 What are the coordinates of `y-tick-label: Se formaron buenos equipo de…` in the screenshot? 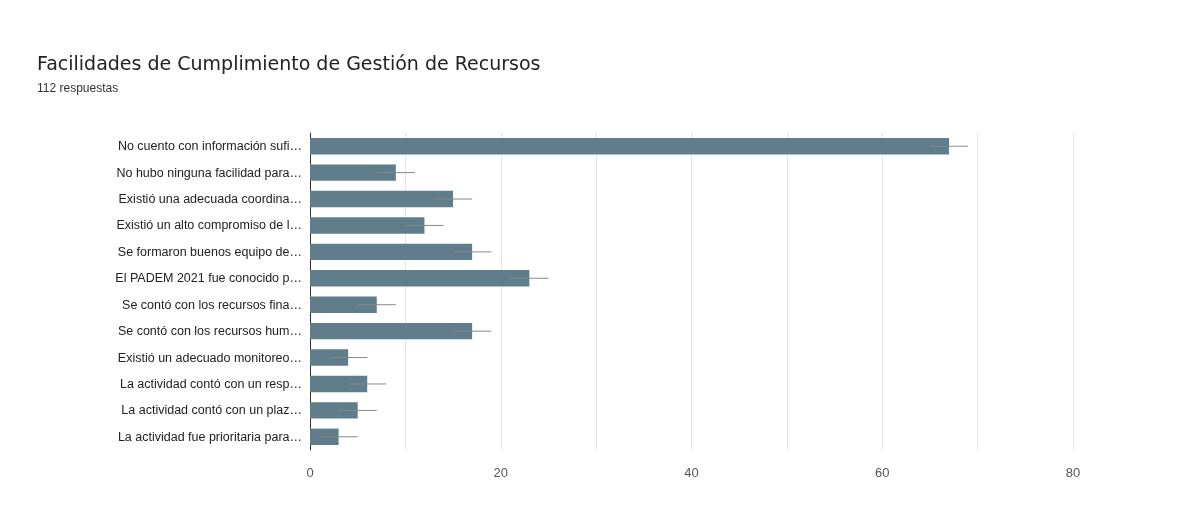 It's located at (209, 251).